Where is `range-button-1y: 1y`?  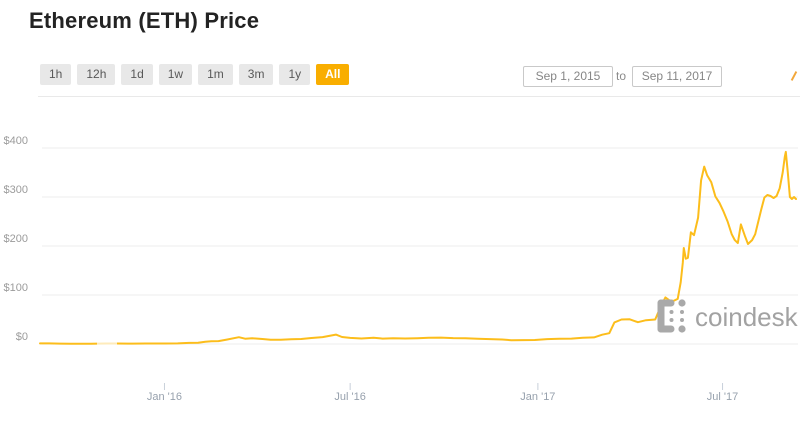 range-button-1y: 1y is located at coordinates (295, 74).